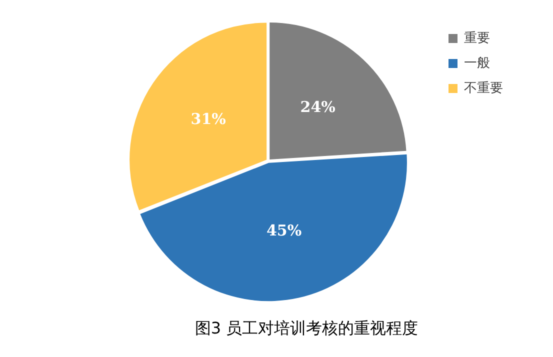 The width and height of the screenshot is (553, 357). What do you see at coordinates (477, 38) in the screenshot?
I see `legend-label: 重要` at bounding box center [477, 38].